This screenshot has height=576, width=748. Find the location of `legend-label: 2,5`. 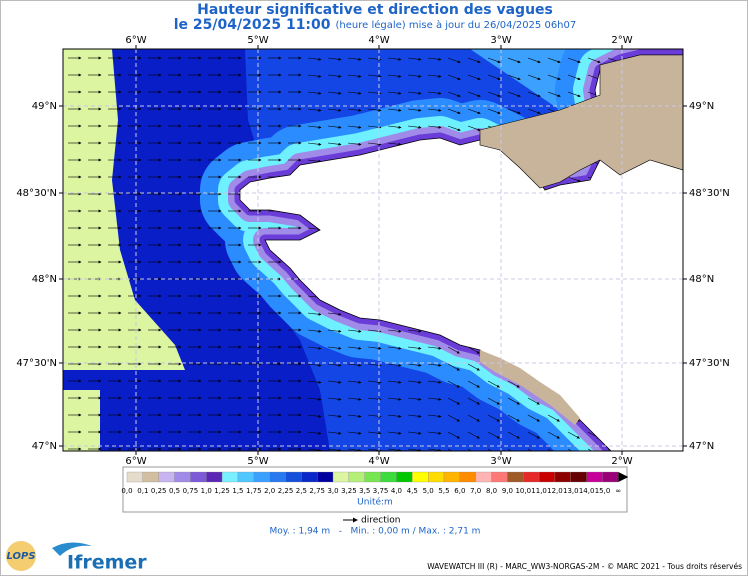

legend-label: 2,5 is located at coordinates (301, 491).